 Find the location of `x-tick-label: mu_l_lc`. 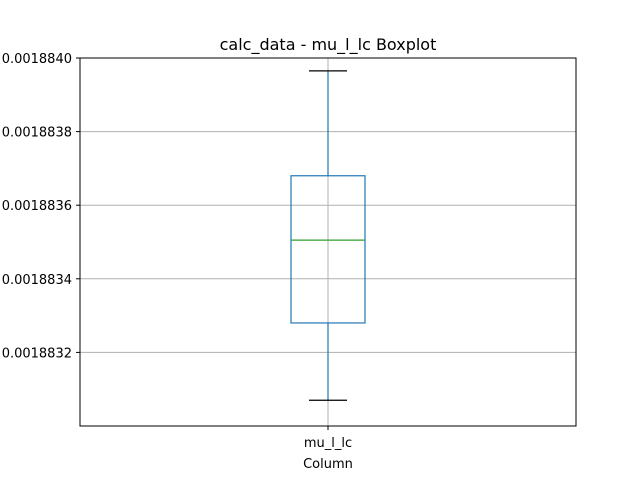

x-tick-label: mu_l_lc is located at coordinates (328, 443).